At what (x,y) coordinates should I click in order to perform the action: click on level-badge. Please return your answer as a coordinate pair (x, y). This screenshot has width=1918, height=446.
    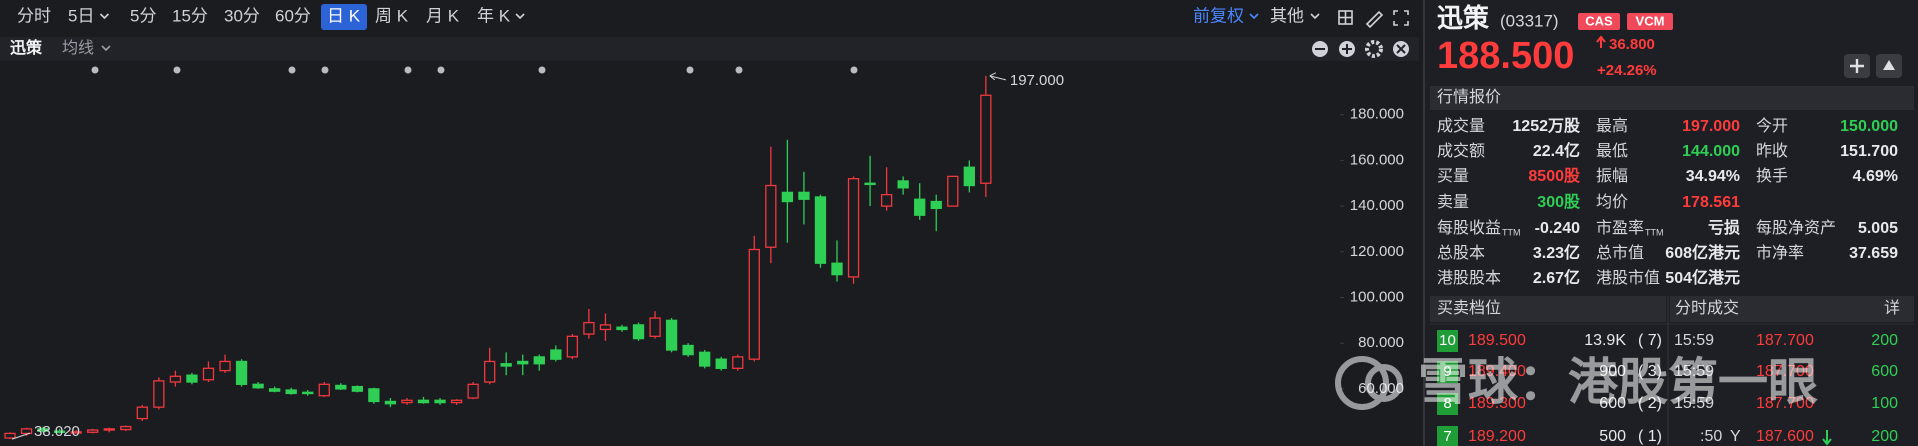
    Looking at the image, I should click on (1447, 372).